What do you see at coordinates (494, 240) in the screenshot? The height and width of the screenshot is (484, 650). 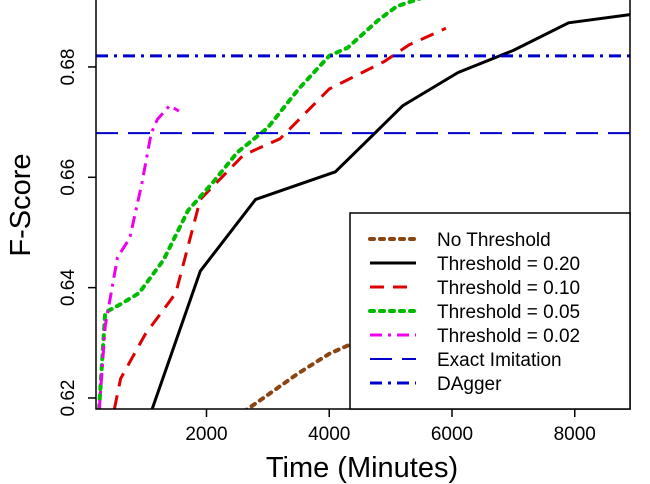 I see `legend-label-no-threshold: No Threshold` at bounding box center [494, 240].